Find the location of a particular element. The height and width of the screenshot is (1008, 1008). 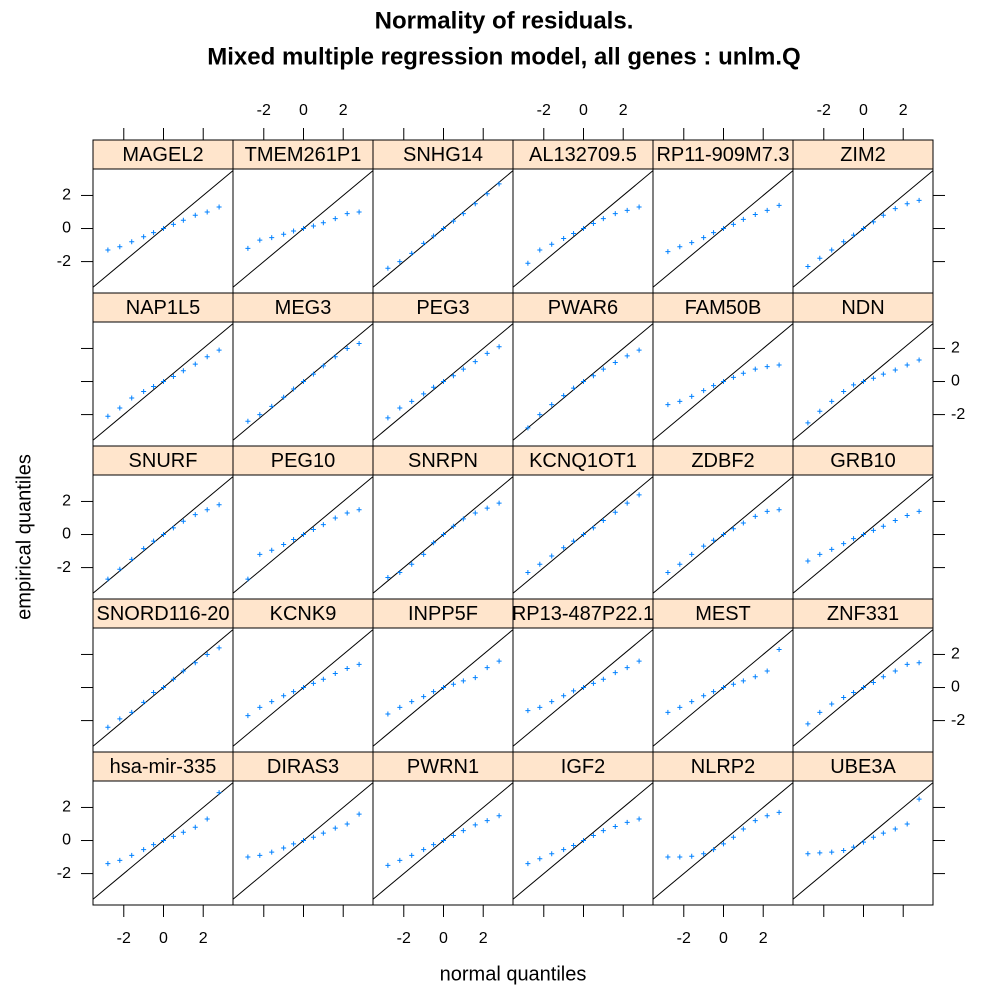

y-tick-label: 0 is located at coordinates (955, 687).